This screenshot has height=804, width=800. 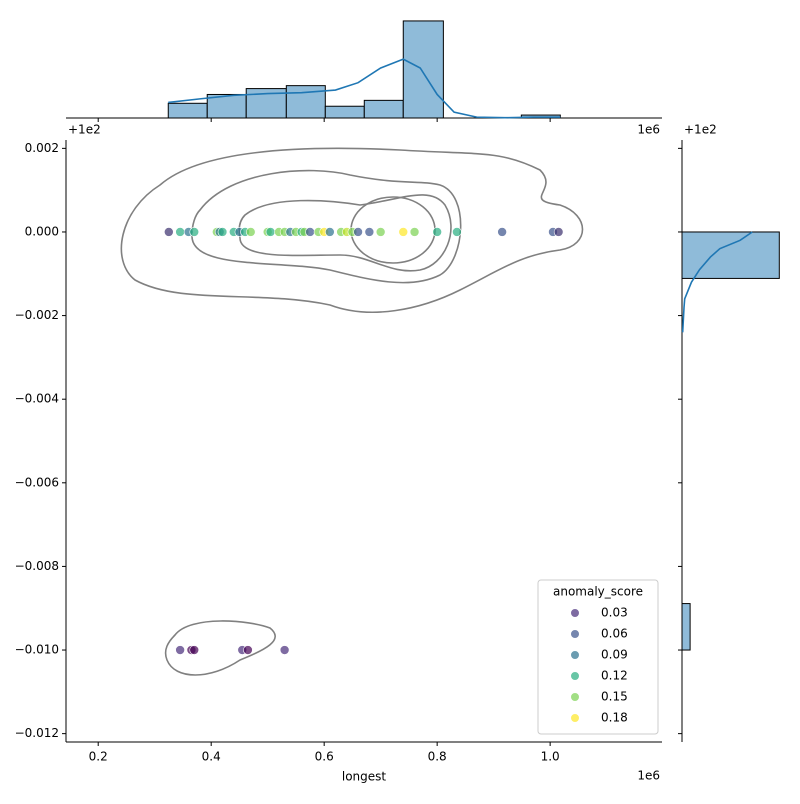 What do you see at coordinates (598, 592) in the screenshot?
I see `legend-title: anomaly_score` at bounding box center [598, 592].